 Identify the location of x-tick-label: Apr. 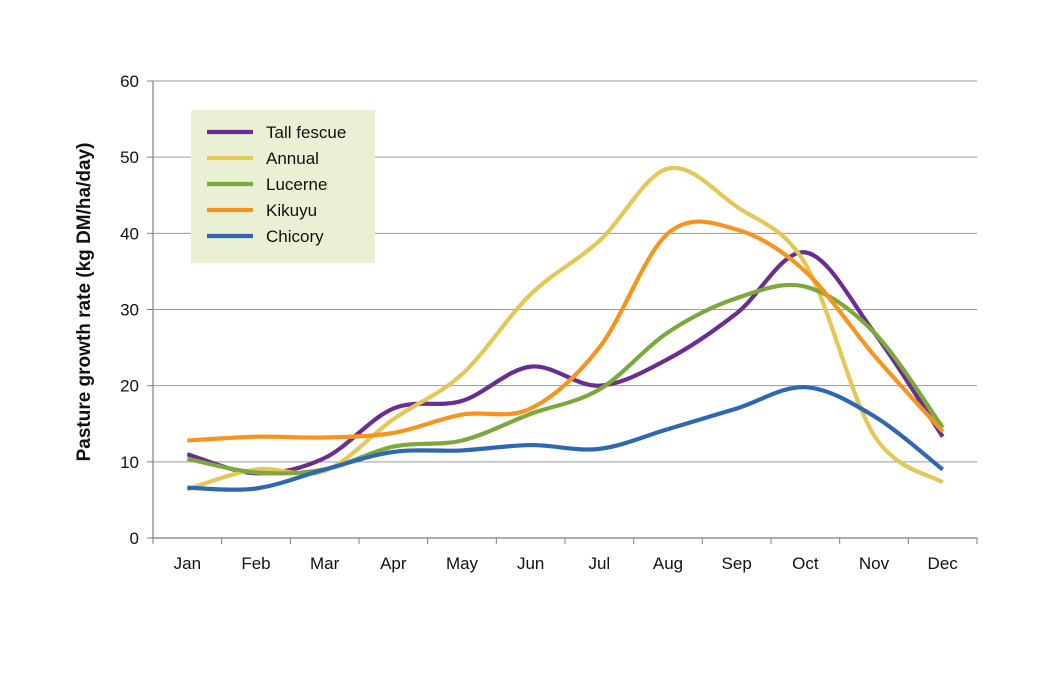
(393, 563).